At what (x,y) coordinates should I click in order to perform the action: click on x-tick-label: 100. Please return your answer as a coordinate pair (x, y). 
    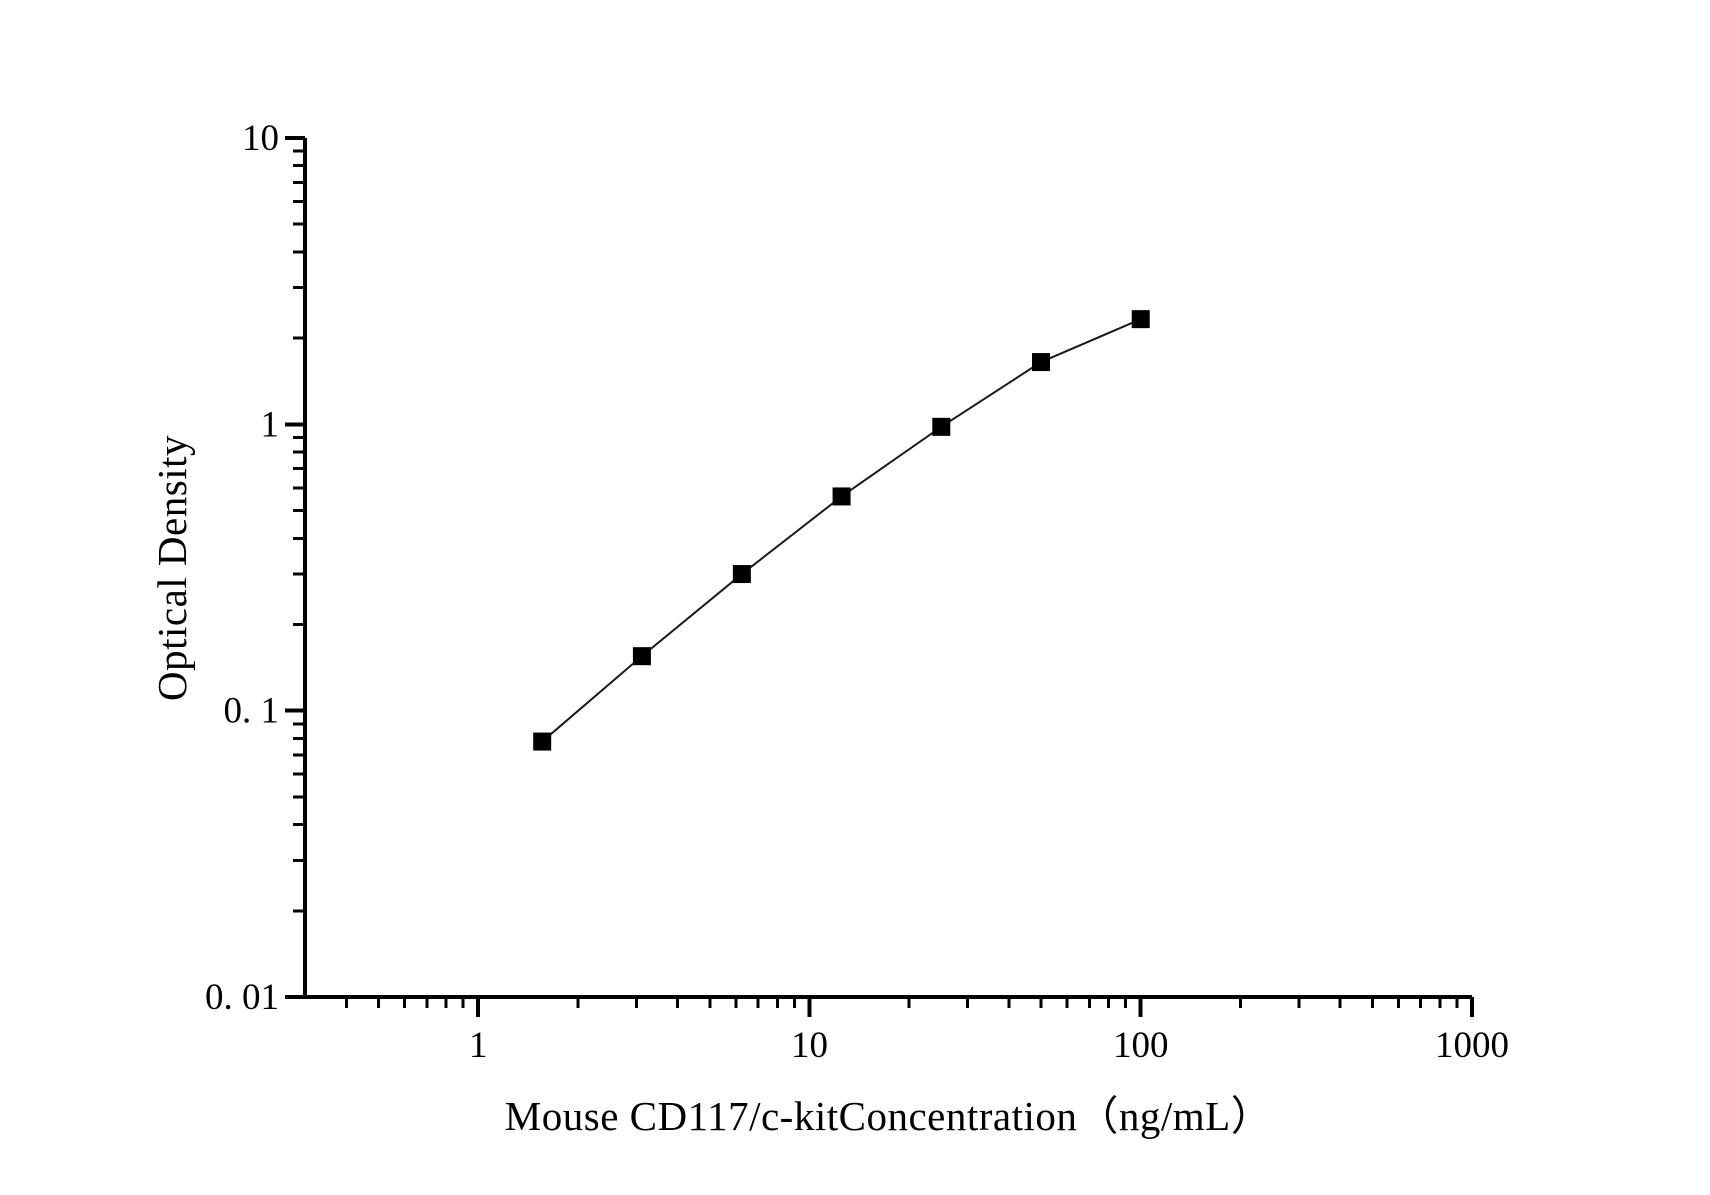
    Looking at the image, I should click on (1141, 1045).